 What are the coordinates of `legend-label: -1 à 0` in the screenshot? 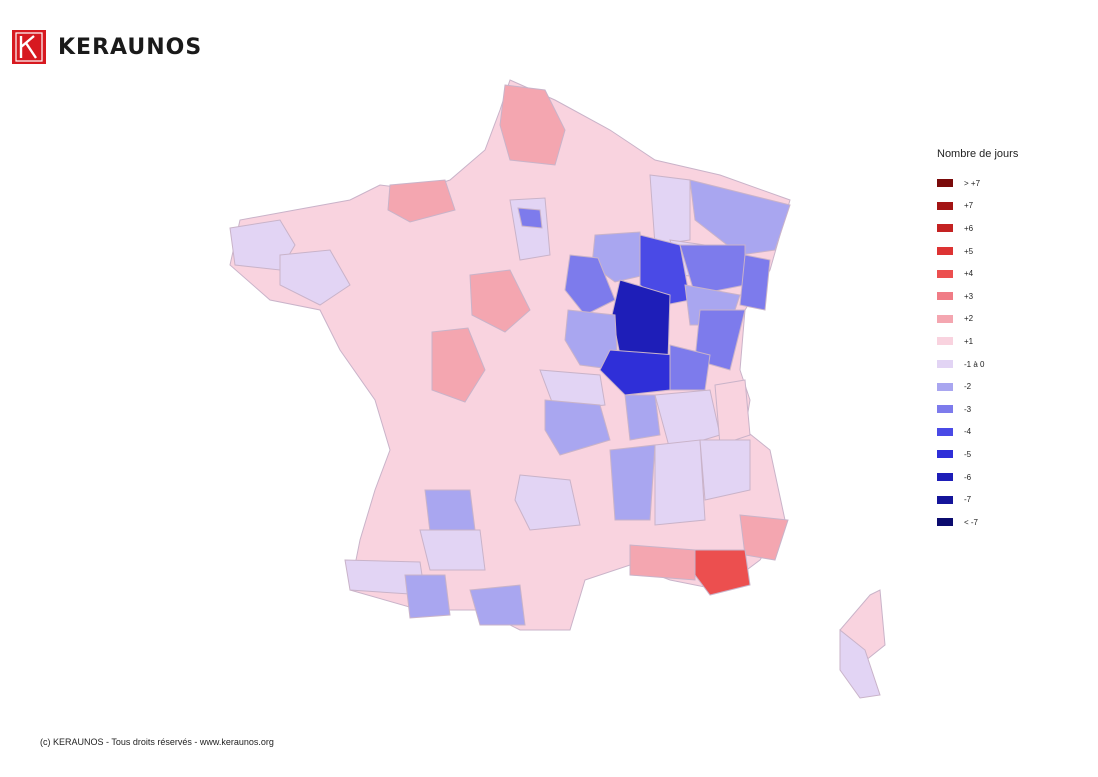 It's located at (974, 364).